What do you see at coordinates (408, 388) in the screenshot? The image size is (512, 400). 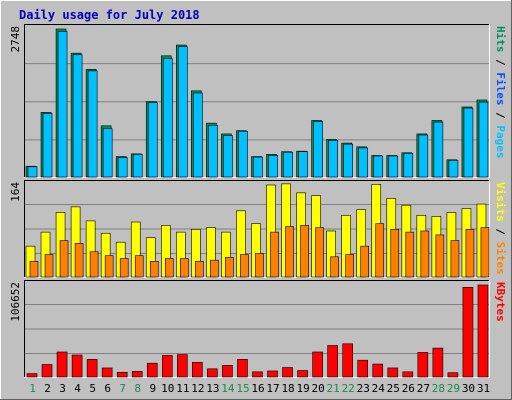 I see `x-tick-day-26: 26` at bounding box center [408, 388].